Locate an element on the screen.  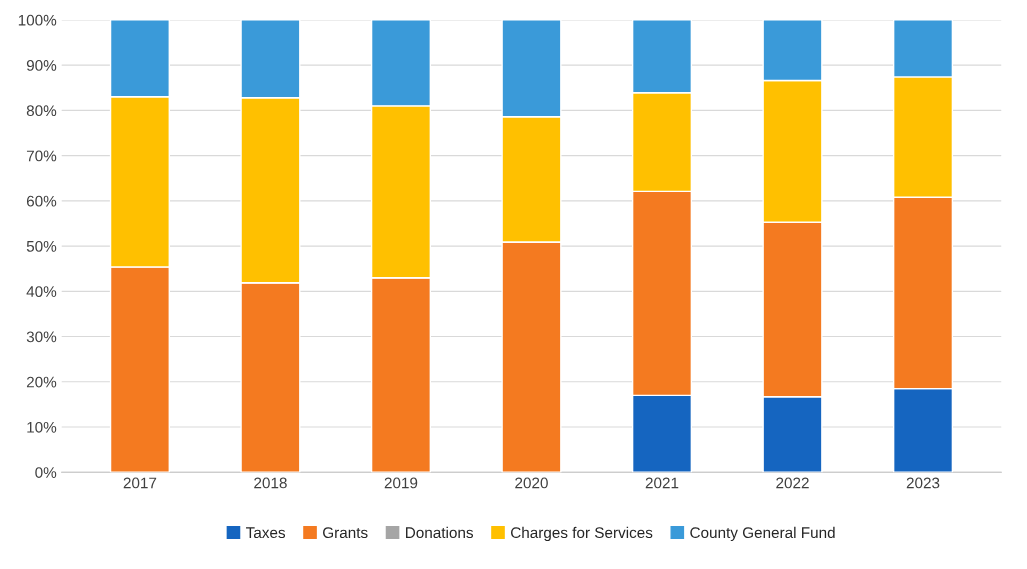
x-tick-label: 2023 is located at coordinates (923, 483).